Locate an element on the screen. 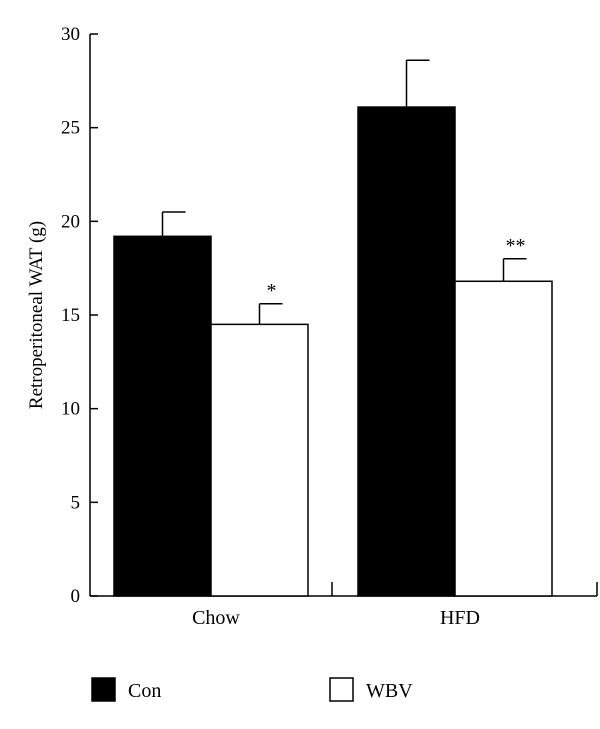 The height and width of the screenshot is (729, 600). y-tick-label: 25 is located at coordinates (70, 128).